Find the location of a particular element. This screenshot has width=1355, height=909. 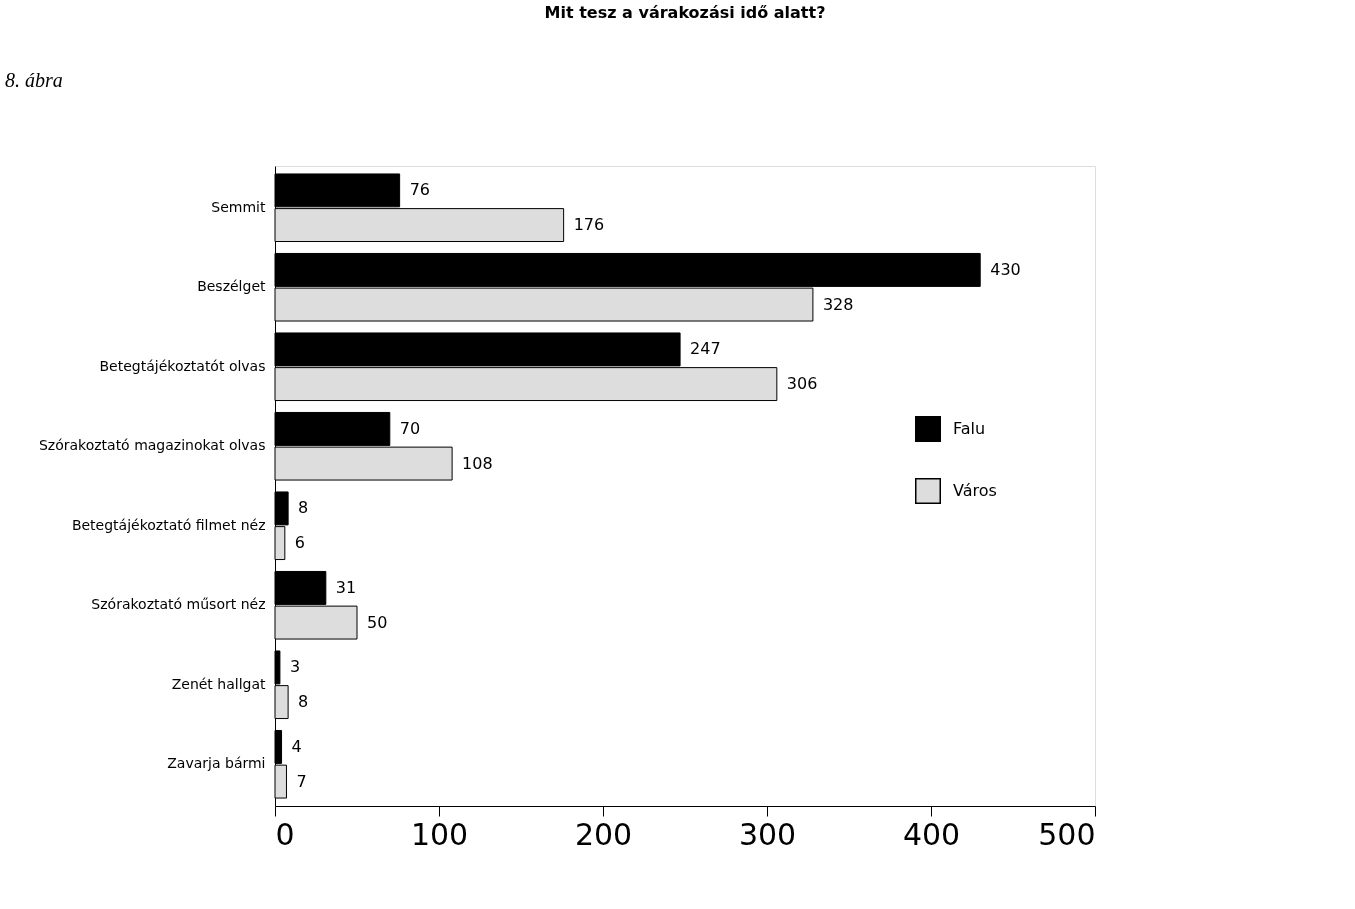

legend-label: Város is located at coordinates (975, 490).